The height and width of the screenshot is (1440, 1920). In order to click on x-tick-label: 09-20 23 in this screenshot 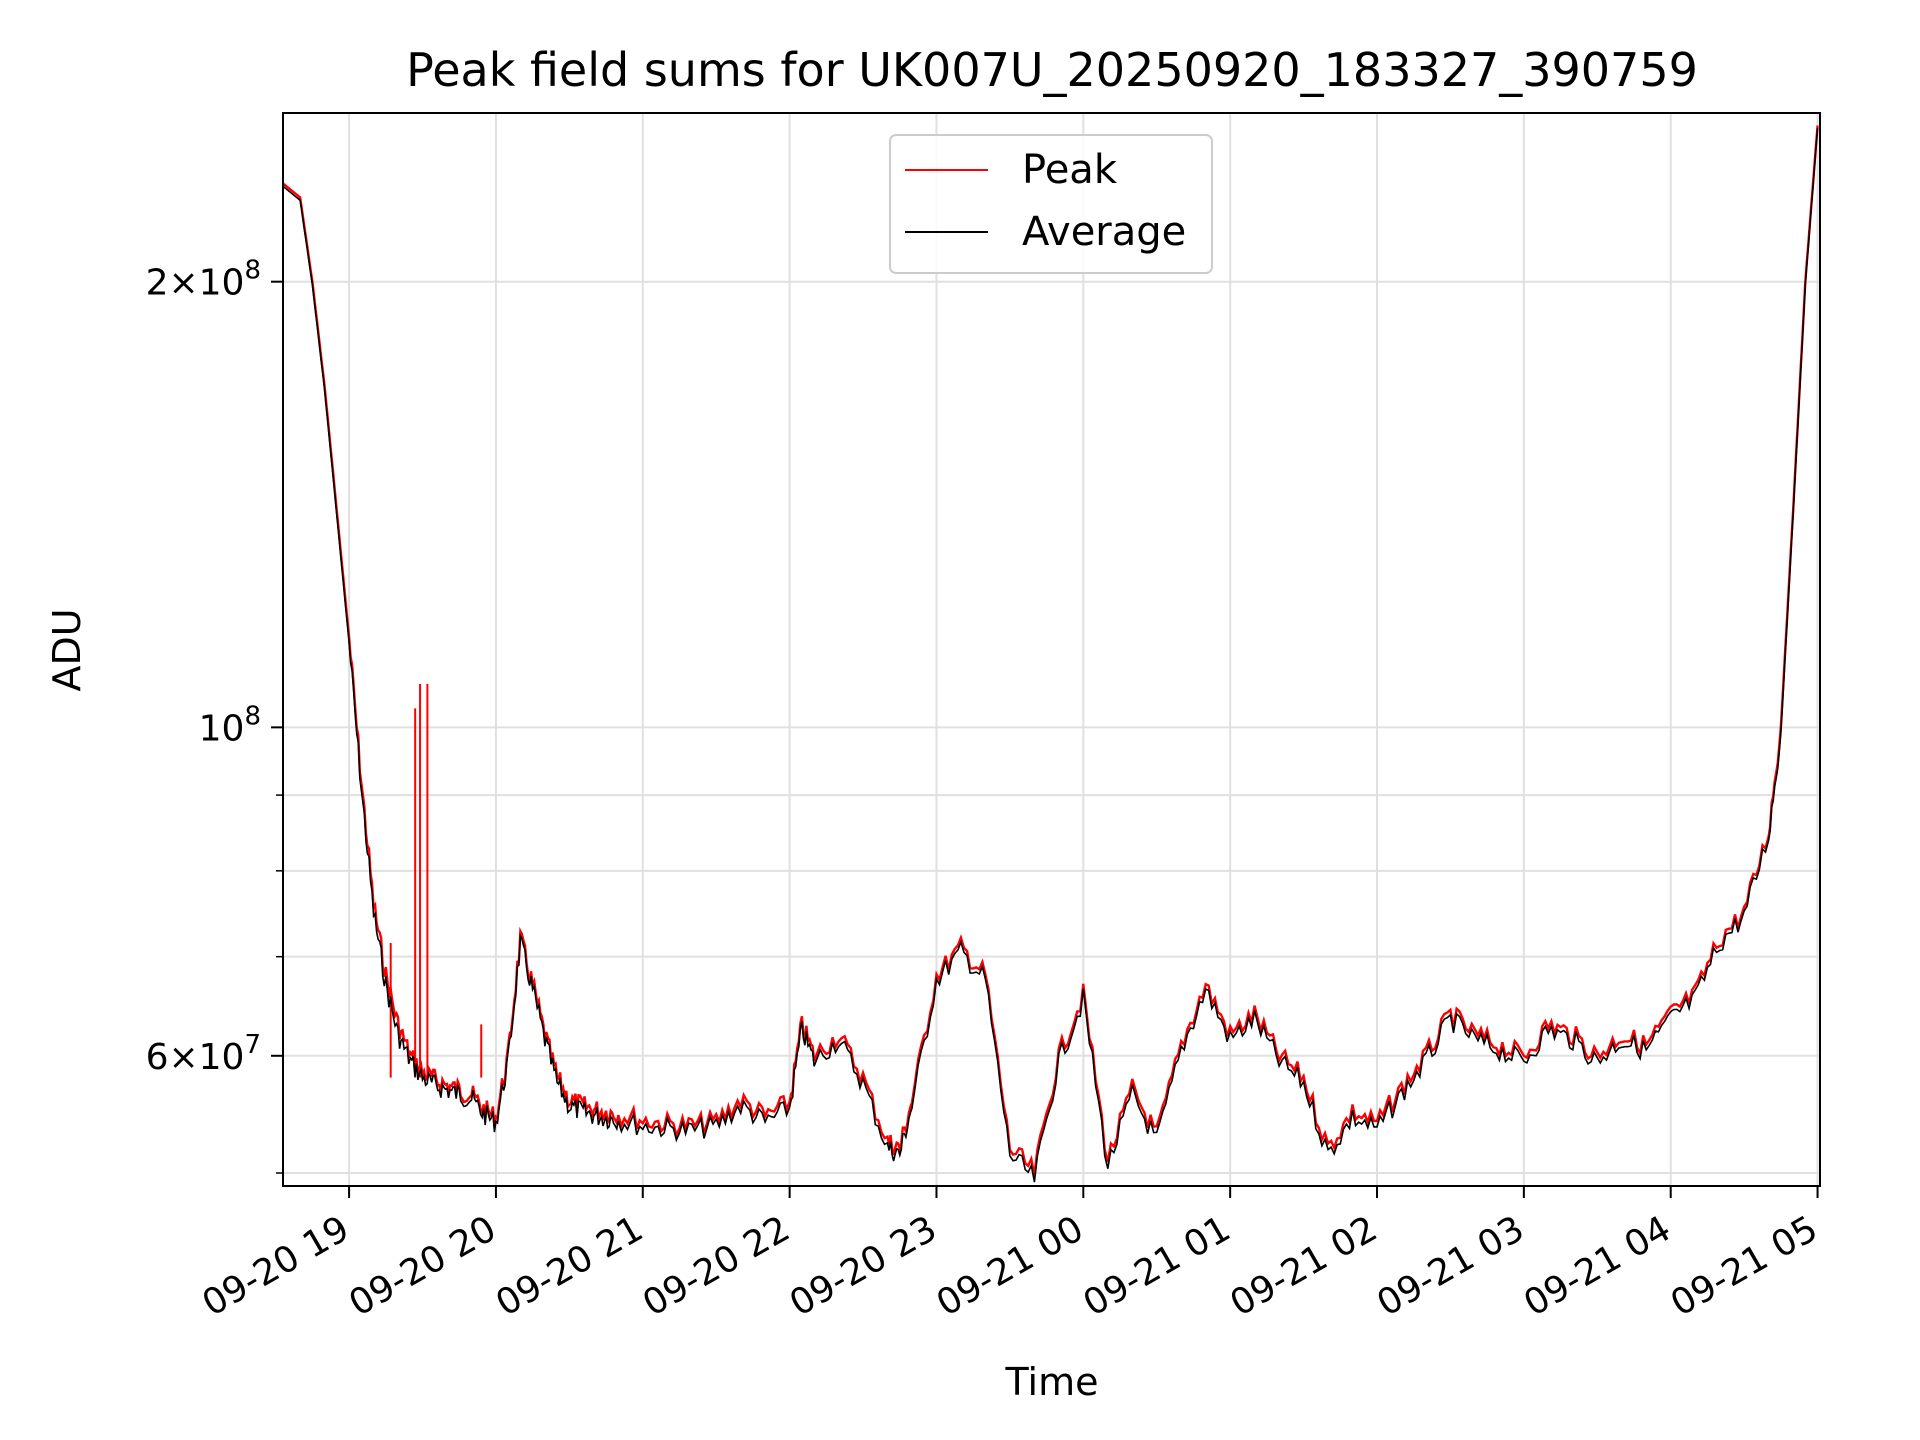, I will do `click(863, 1266)`.